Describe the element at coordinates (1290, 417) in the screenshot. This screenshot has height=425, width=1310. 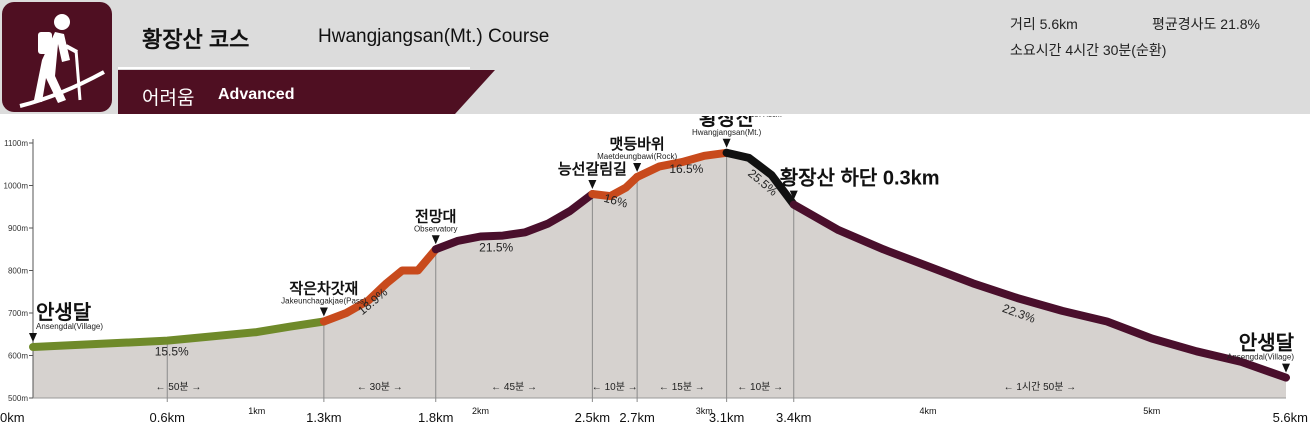
I see `x-tick-label: 5.6km` at that location.